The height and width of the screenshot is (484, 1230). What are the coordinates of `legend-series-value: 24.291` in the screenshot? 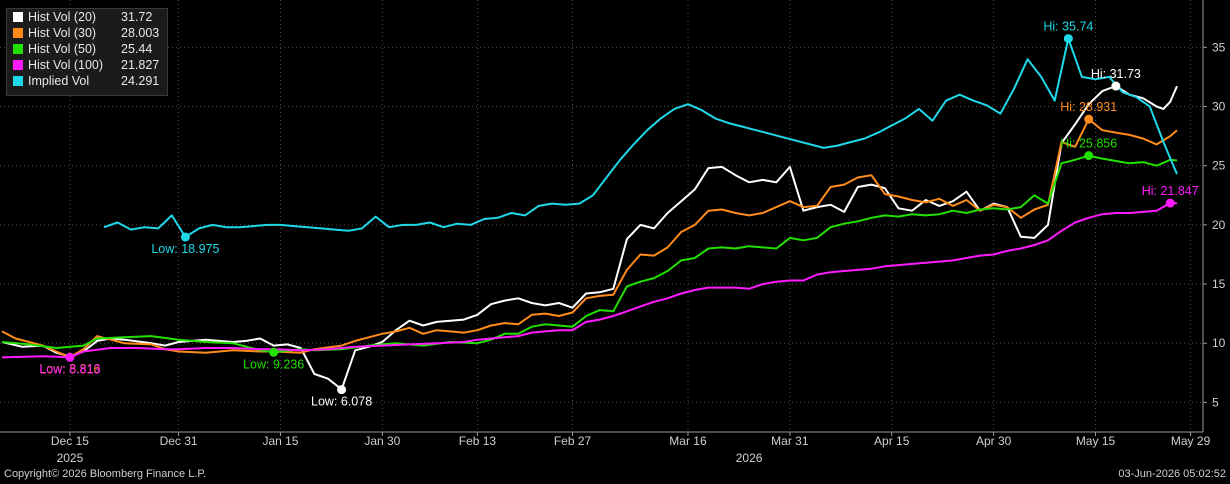 It's located at (140, 81).